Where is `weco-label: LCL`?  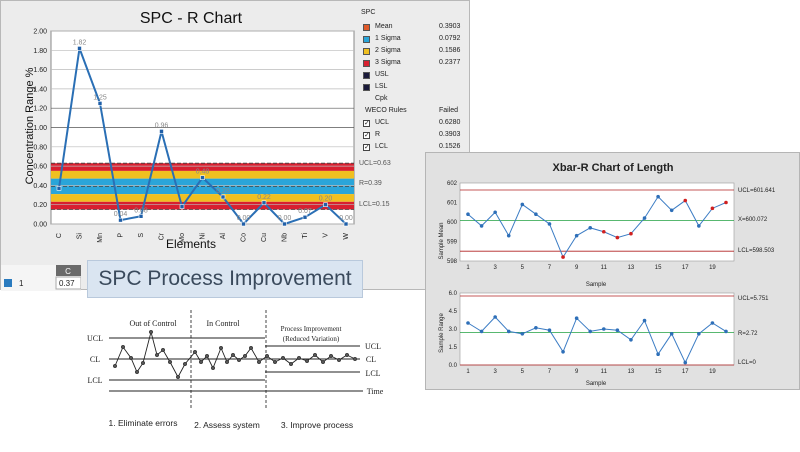 weco-label: LCL is located at coordinates (381, 146).